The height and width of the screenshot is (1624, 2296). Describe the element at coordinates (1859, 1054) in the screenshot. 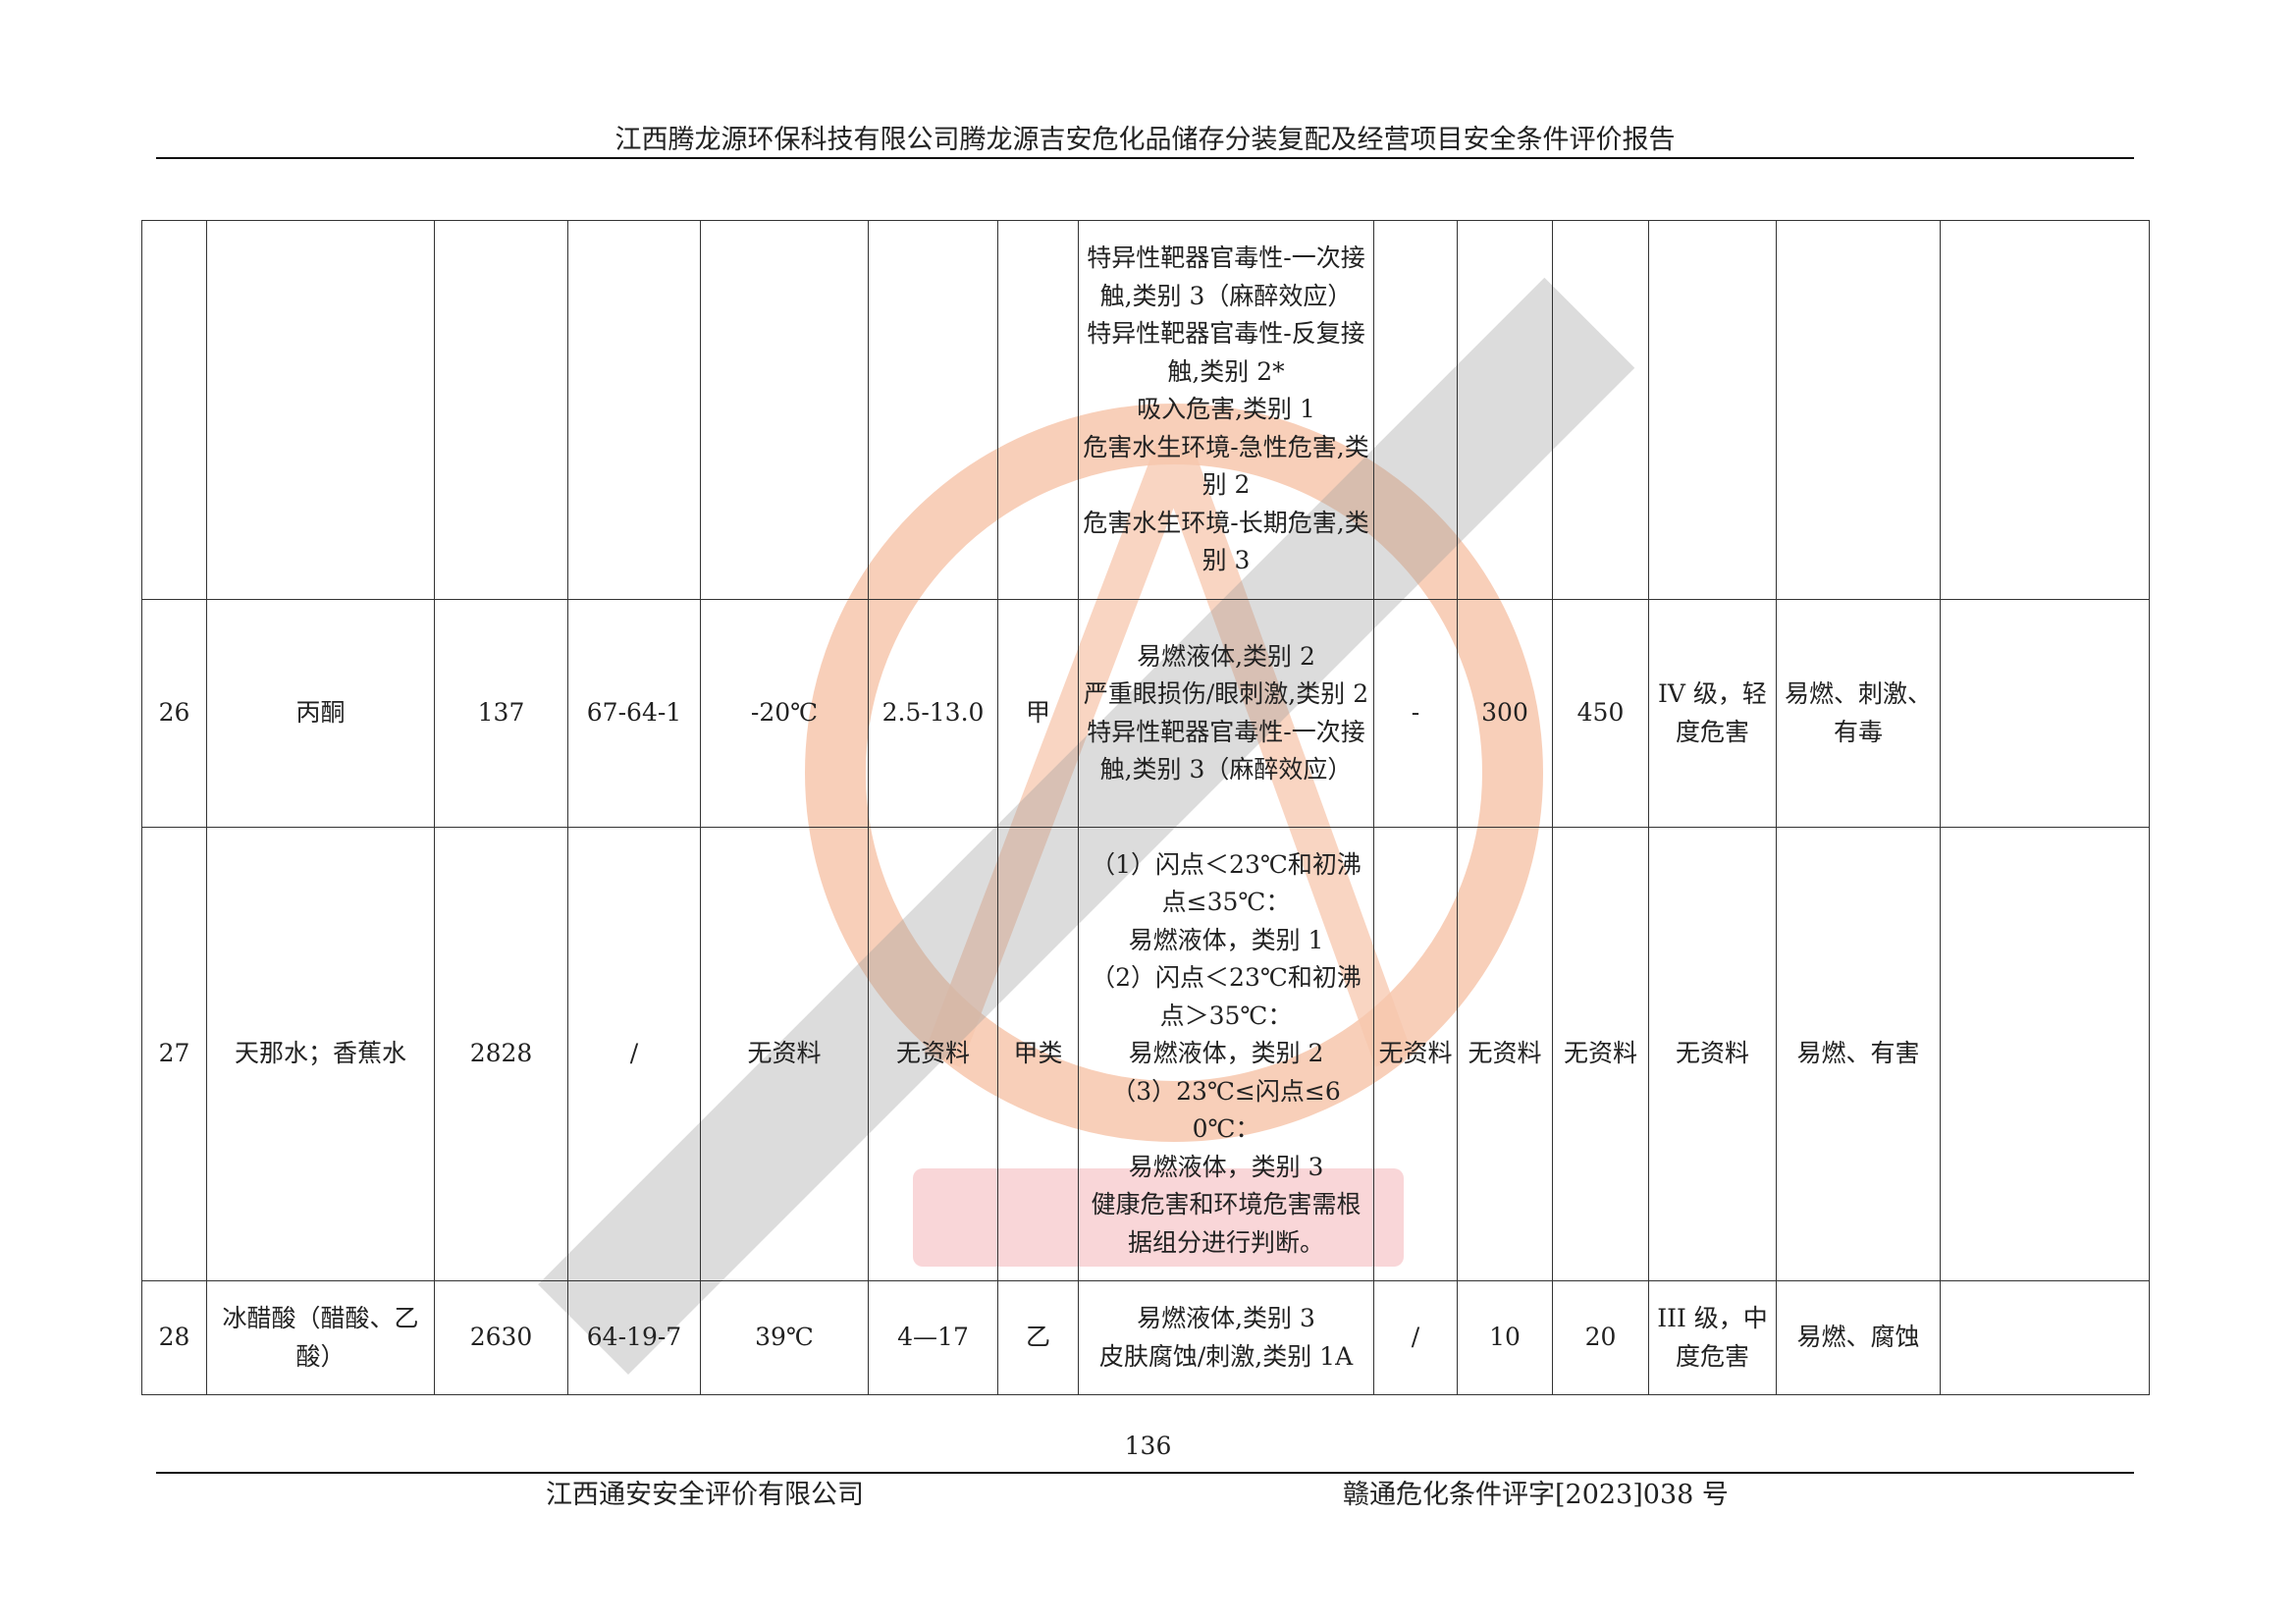

I see `cell-c13: 易燃、有害` at that location.